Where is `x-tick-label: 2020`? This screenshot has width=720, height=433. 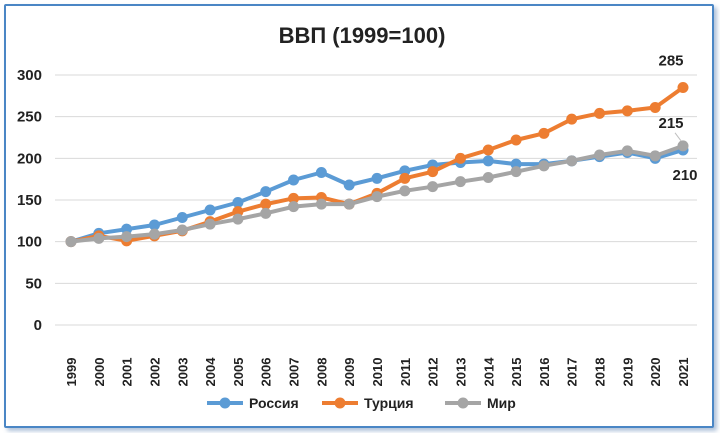
x-tick-label: 2020 is located at coordinates (655, 372).